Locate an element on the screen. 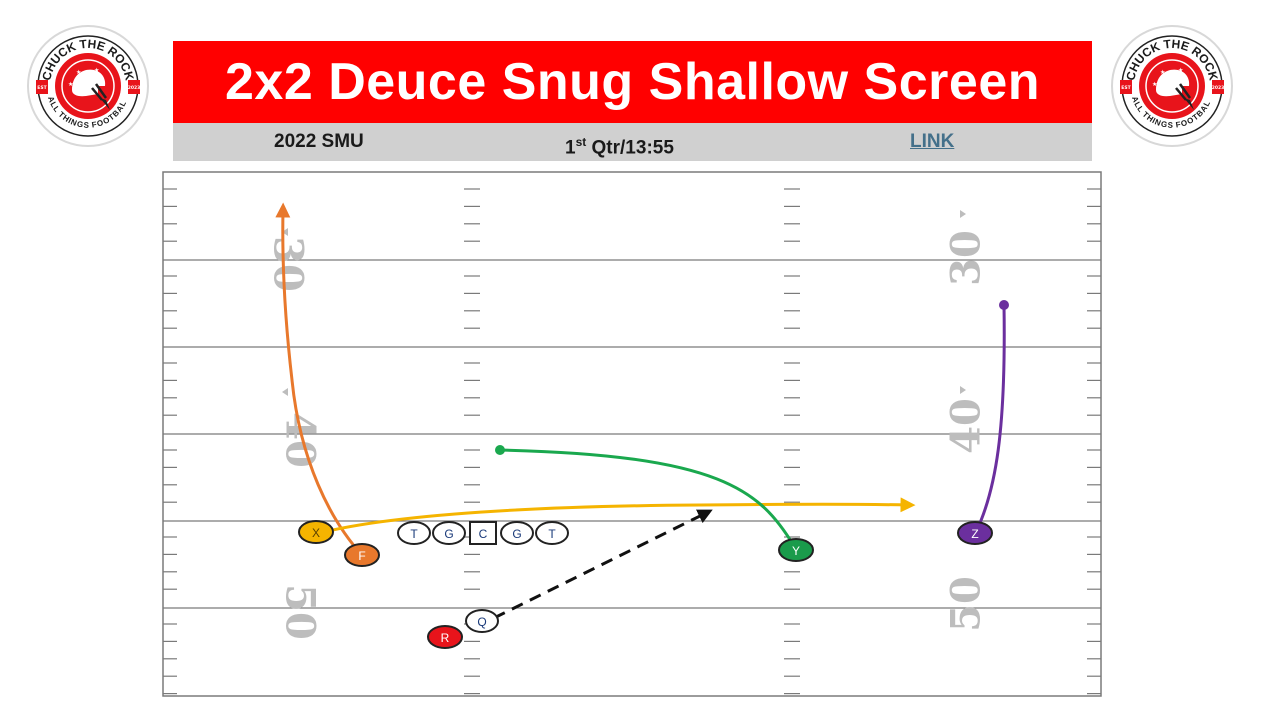 The image size is (1280, 720). player-lt-label: T is located at coordinates (414, 534).